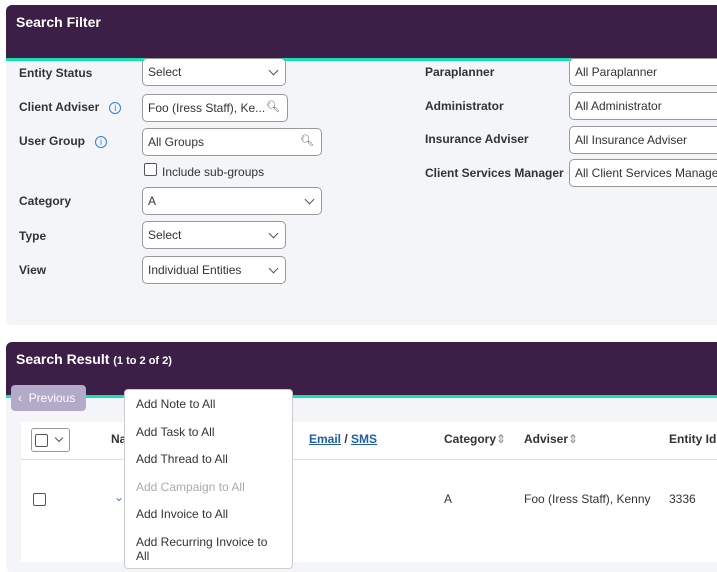 Image resolution: width=717 pixels, height=572 pixels. Describe the element at coordinates (325, 439) in the screenshot. I see `email-link: Email` at that location.